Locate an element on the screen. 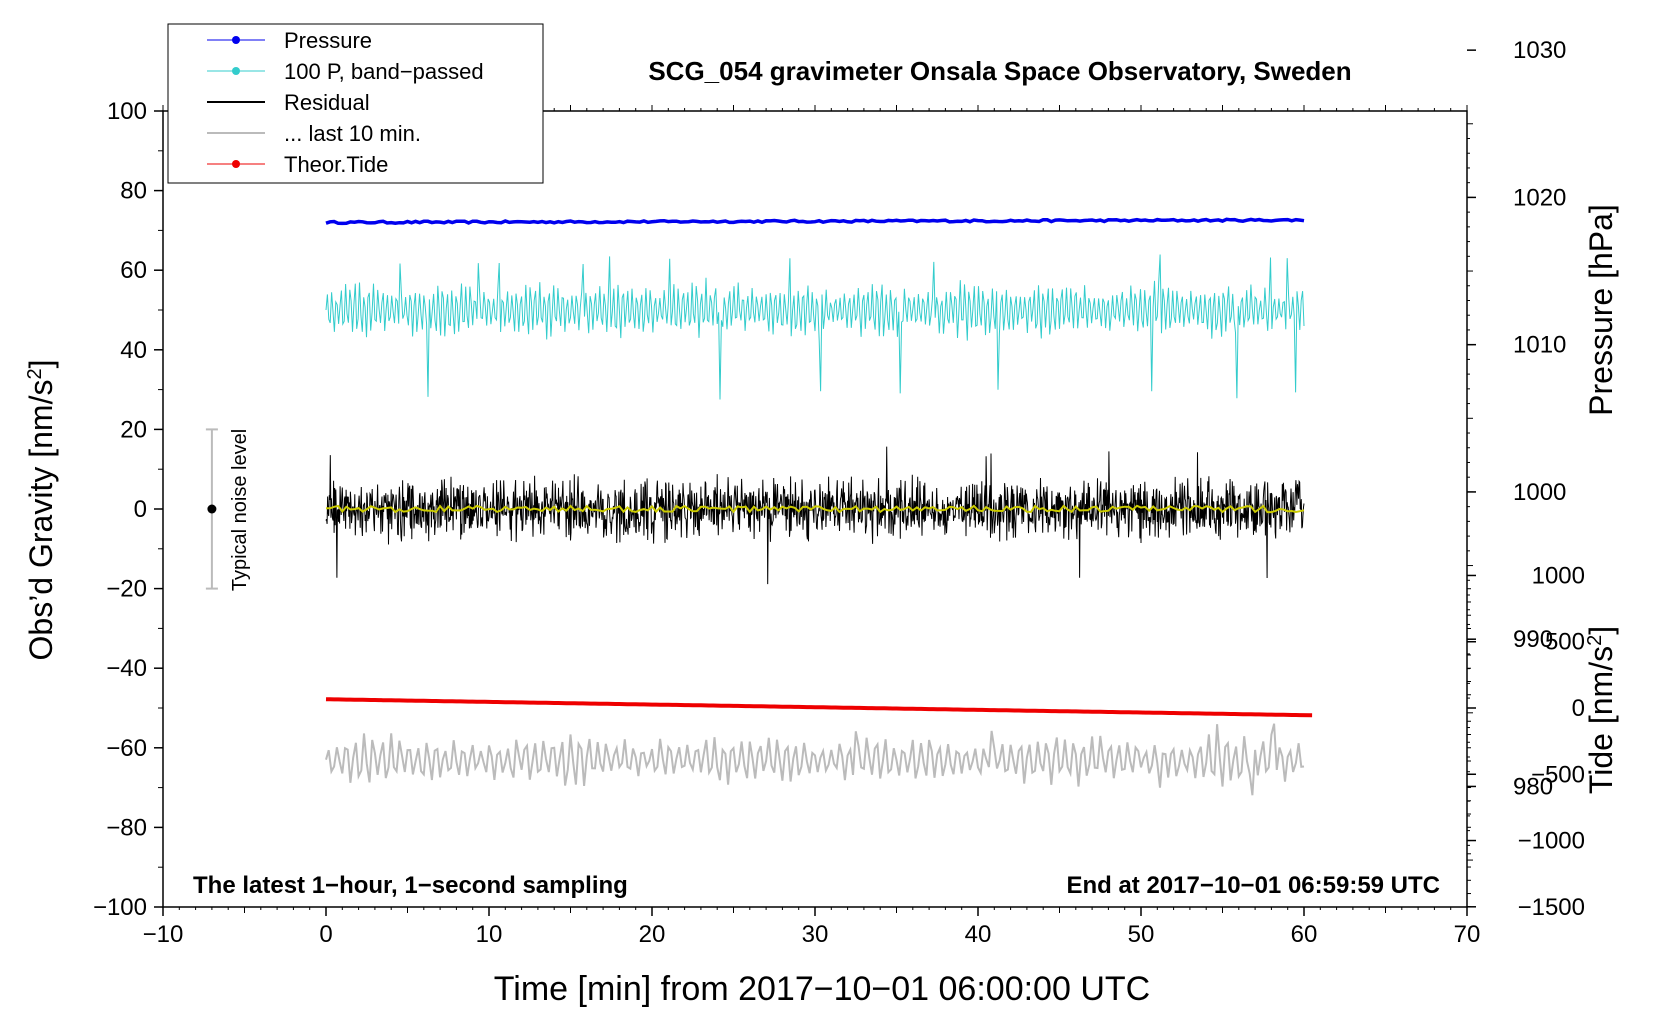 Image resolution: width=1660 pixels, height=1020 pixels. pressure-tick-label: 980 is located at coordinates (1533, 786).